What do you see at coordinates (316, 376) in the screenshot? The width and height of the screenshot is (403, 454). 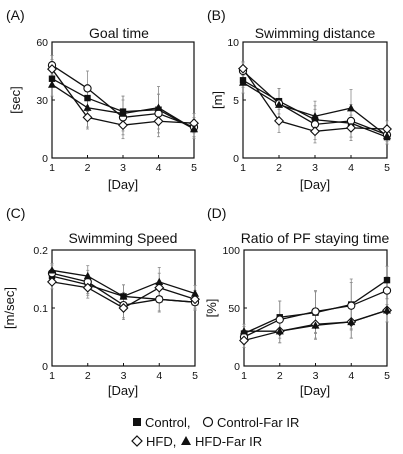 I see `panel-d-xtick-label-3: 3` at bounding box center [316, 376].